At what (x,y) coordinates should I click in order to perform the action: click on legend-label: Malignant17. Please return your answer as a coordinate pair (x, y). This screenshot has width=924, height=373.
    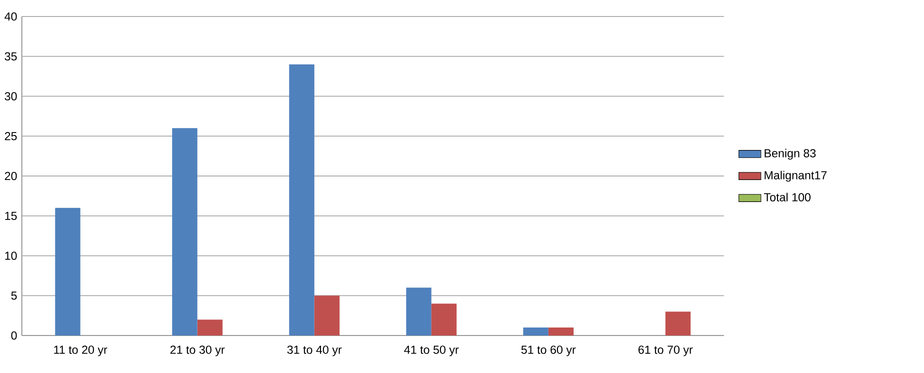
    Looking at the image, I should click on (795, 176).